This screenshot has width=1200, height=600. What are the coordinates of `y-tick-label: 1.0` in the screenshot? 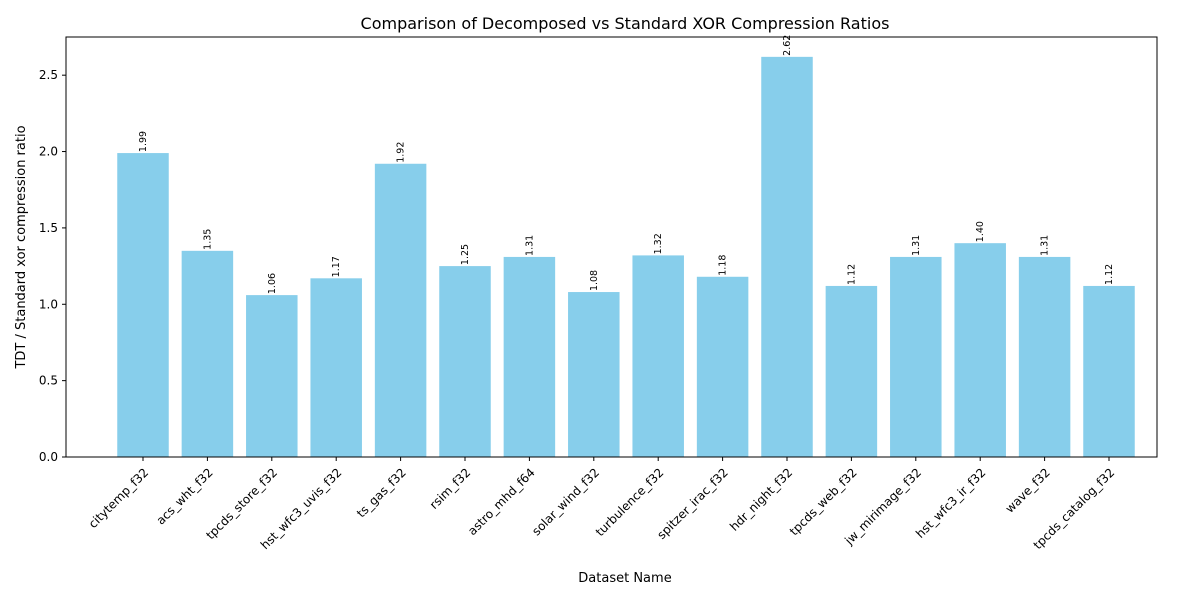 It's located at (48, 304).